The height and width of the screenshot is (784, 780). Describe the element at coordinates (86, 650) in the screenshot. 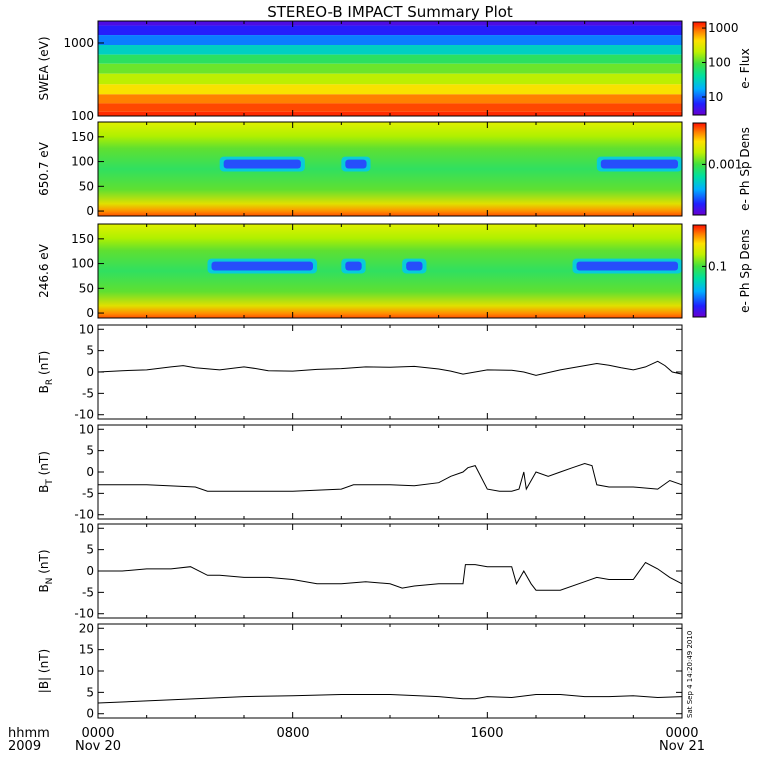

I see `y-tick-label: 15` at that location.